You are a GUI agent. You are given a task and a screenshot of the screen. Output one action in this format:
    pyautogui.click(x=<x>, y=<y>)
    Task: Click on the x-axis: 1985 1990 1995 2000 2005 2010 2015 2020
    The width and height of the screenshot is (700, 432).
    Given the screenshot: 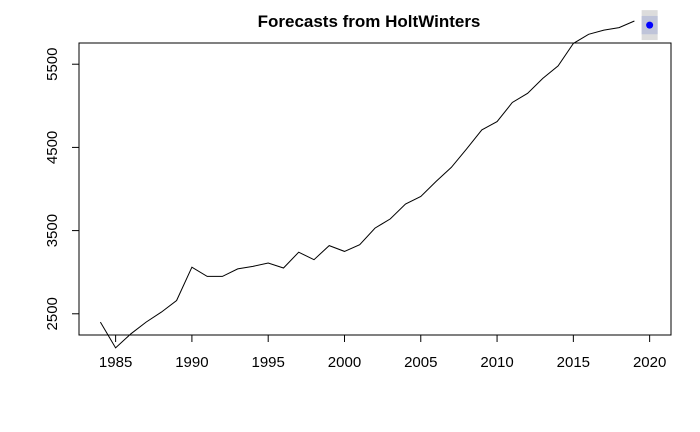 What is the action you would take?
    pyautogui.click(x=382, y=352)
    